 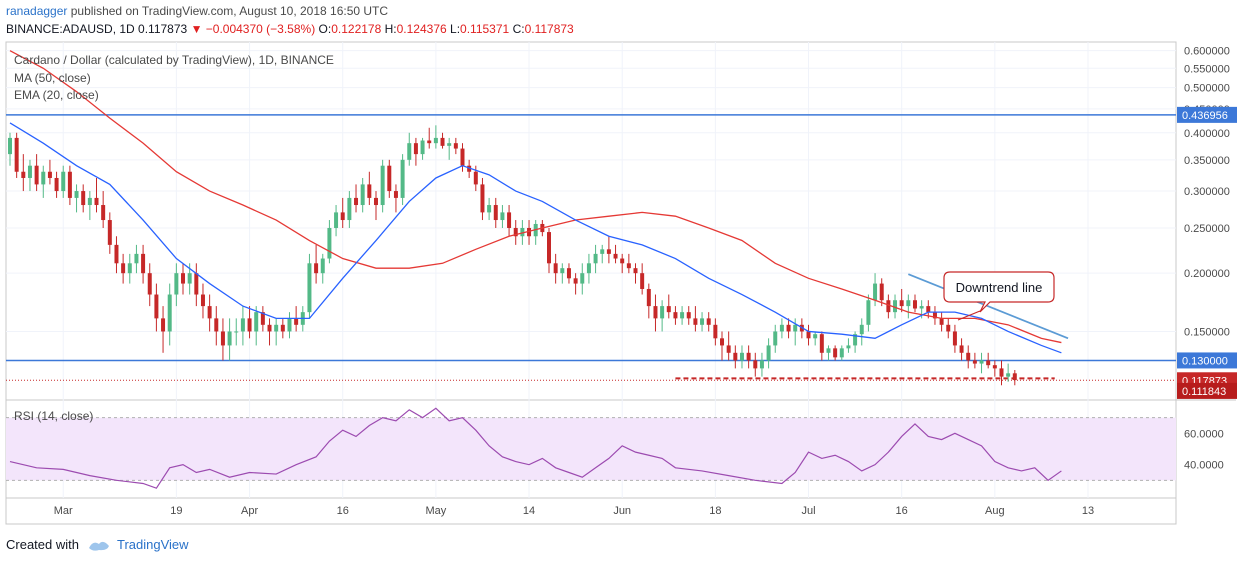 What do you see at coordinates (1207, 332) in the screenshot?
I see `price-tick-label: 0.150000` at bounding box center [1207, 332].